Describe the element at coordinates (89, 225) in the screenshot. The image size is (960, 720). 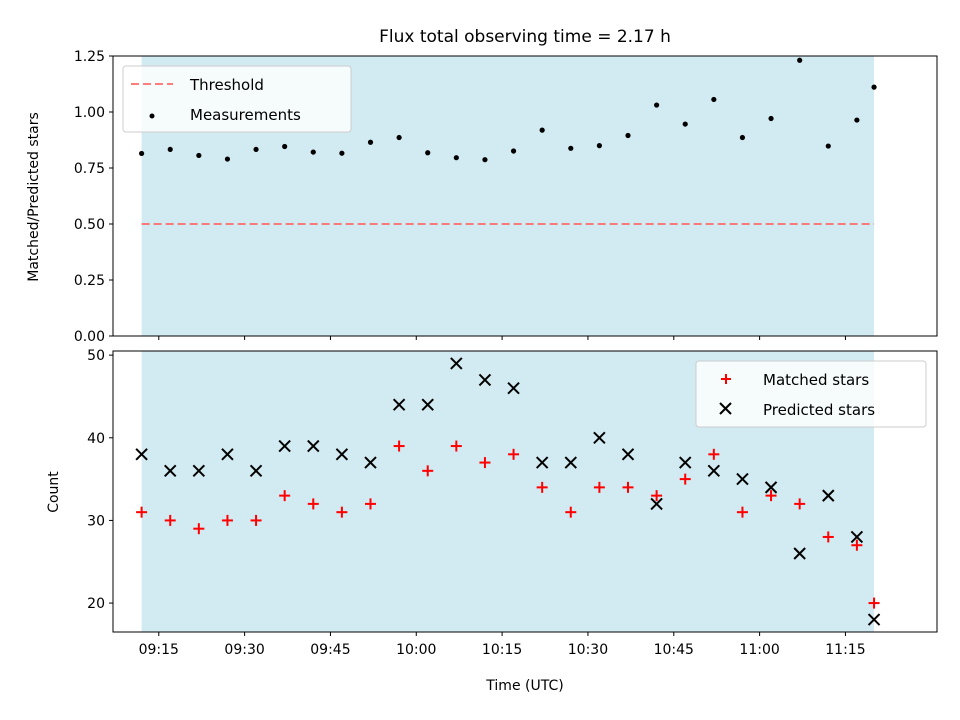
I see `top-ytick-label: 0.50` at that location.